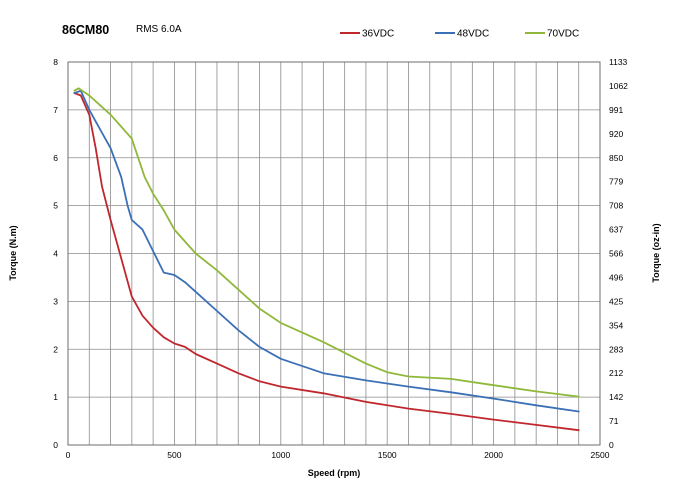 The width and height of the screenshot is (678, 485). I want to click on y2-tick-label: 496, so click(616, 277).